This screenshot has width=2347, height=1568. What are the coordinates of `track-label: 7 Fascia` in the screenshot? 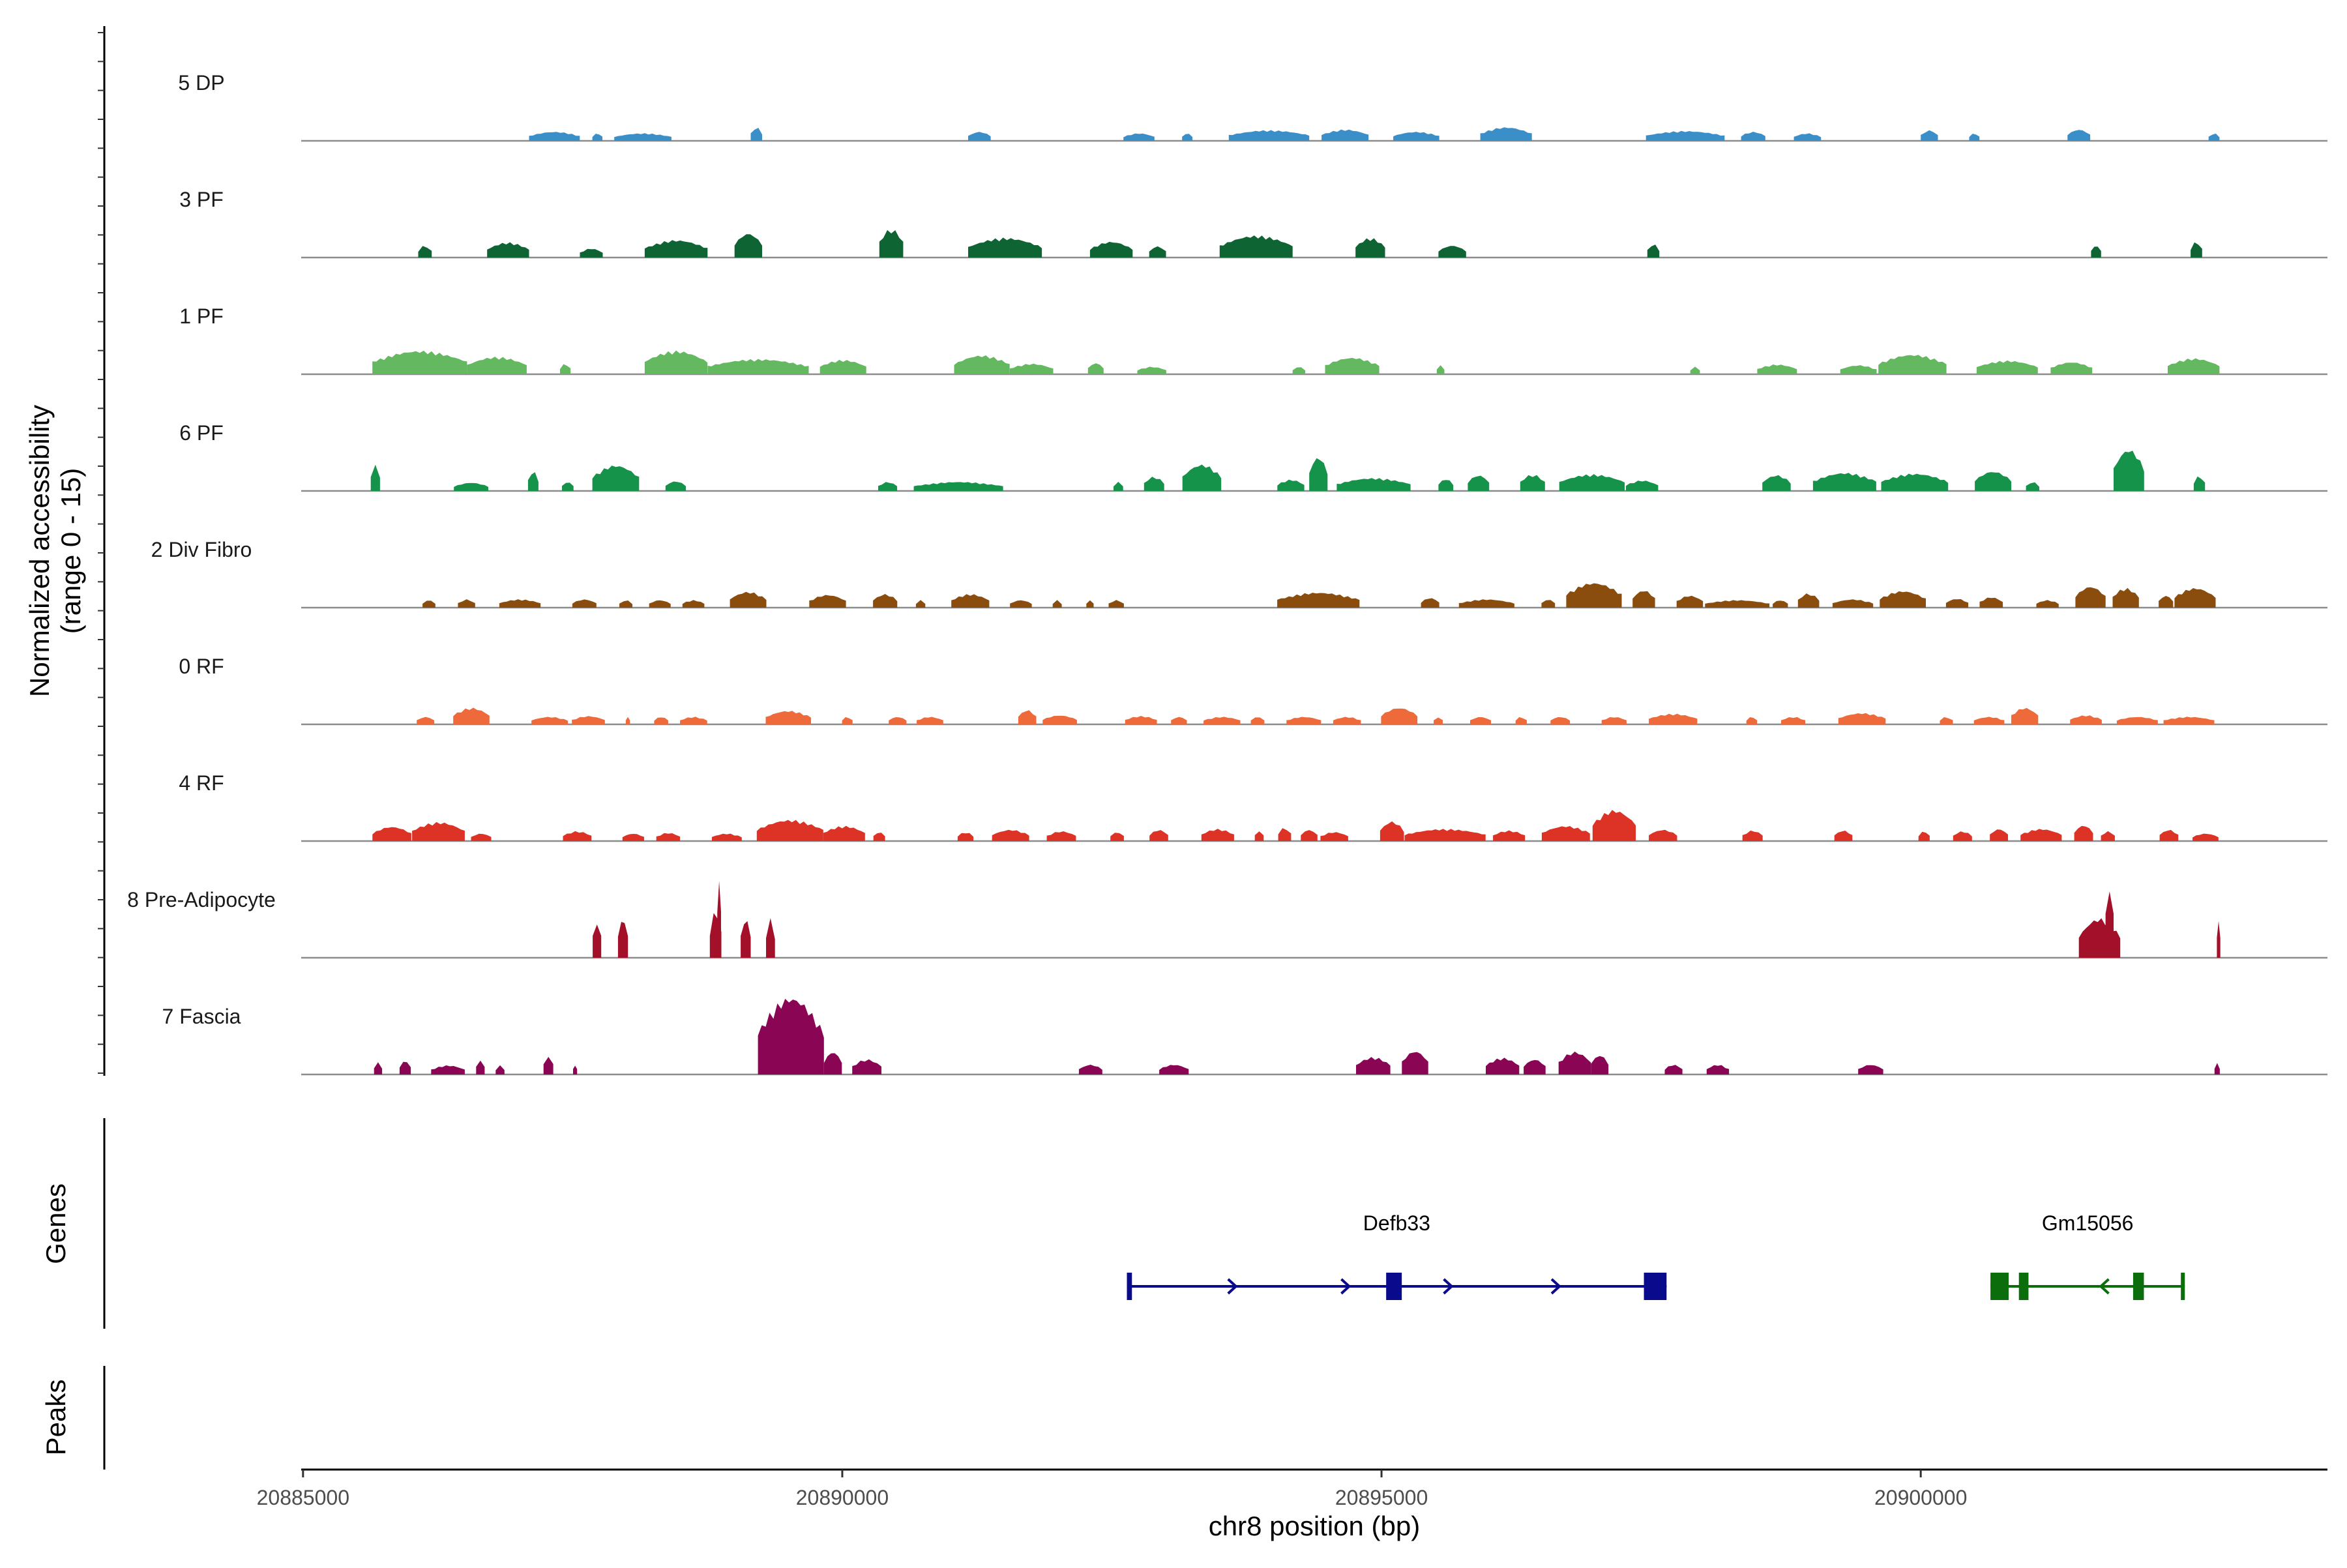 It's located at (201, 1017).